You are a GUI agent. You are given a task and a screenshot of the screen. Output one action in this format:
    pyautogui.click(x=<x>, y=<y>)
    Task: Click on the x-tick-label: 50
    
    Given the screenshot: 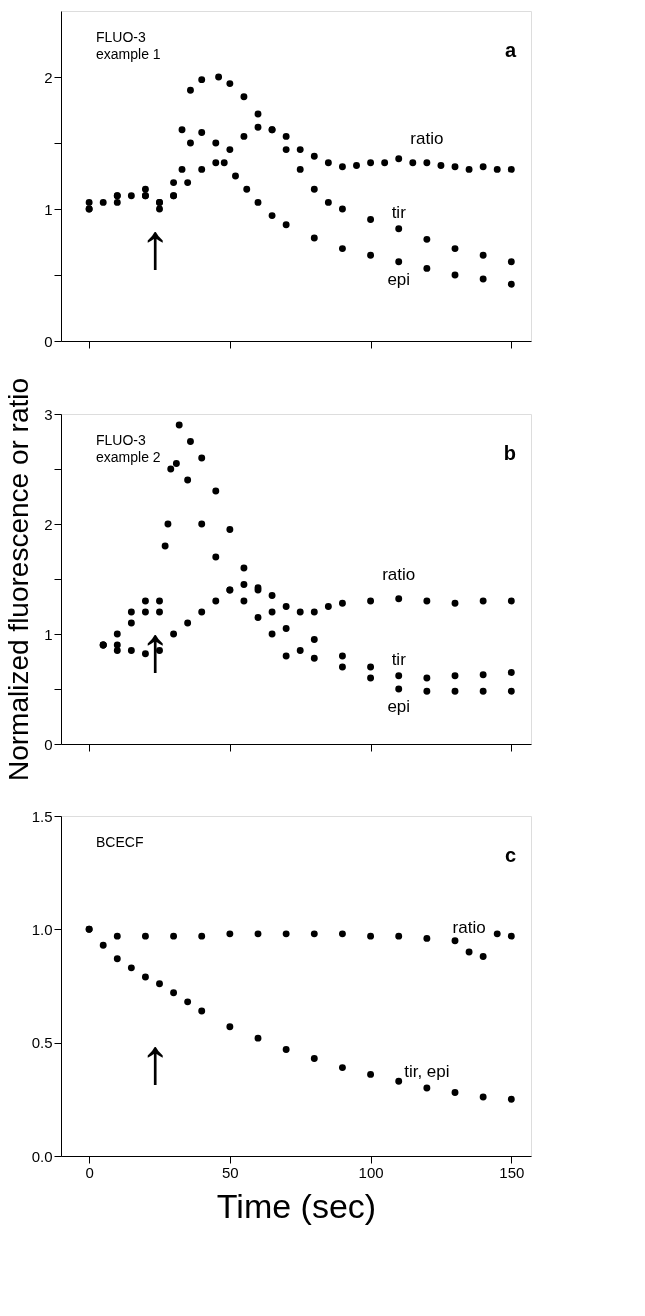 What is the action you would take?
    pyautogui.click(x=230, y=1172)
    